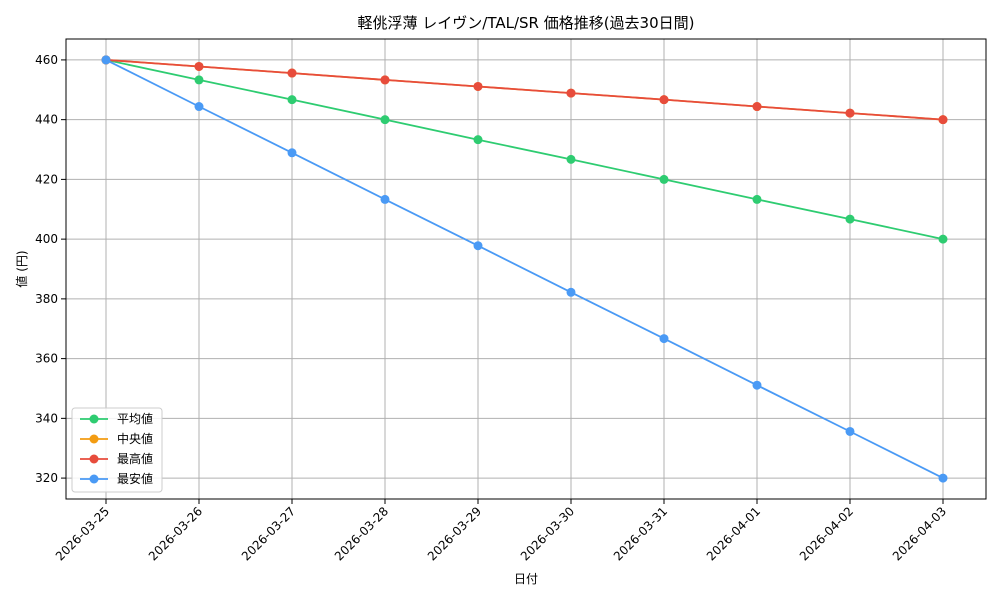 The image size is (1000, 604). Describe the element at coordinates (135, 418) in the screenshot. I see `legend-label: 平均値` at that location.